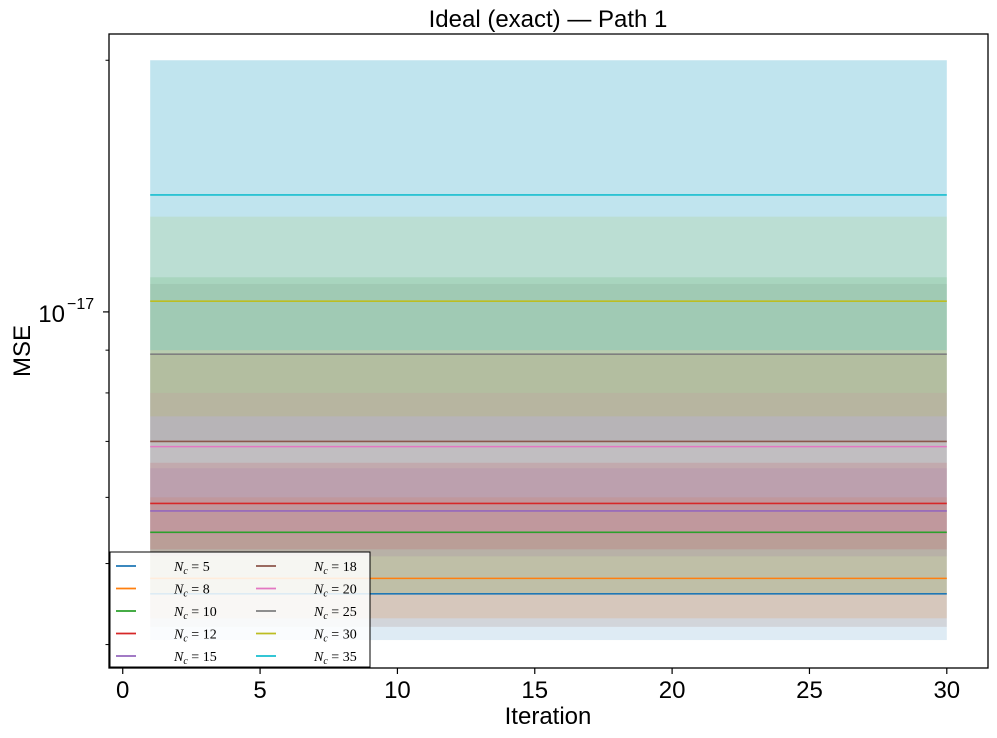 The image size is (997, 738). I want to click on x-axis-label: Iteration, so click(548, 716).